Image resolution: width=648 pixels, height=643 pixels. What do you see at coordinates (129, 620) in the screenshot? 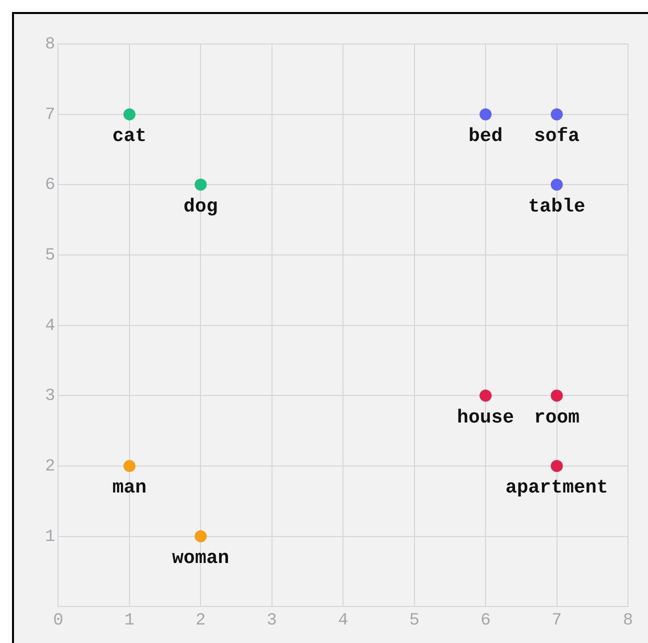
I see `x-tick-label: 1` at bounding box center [129, 620].